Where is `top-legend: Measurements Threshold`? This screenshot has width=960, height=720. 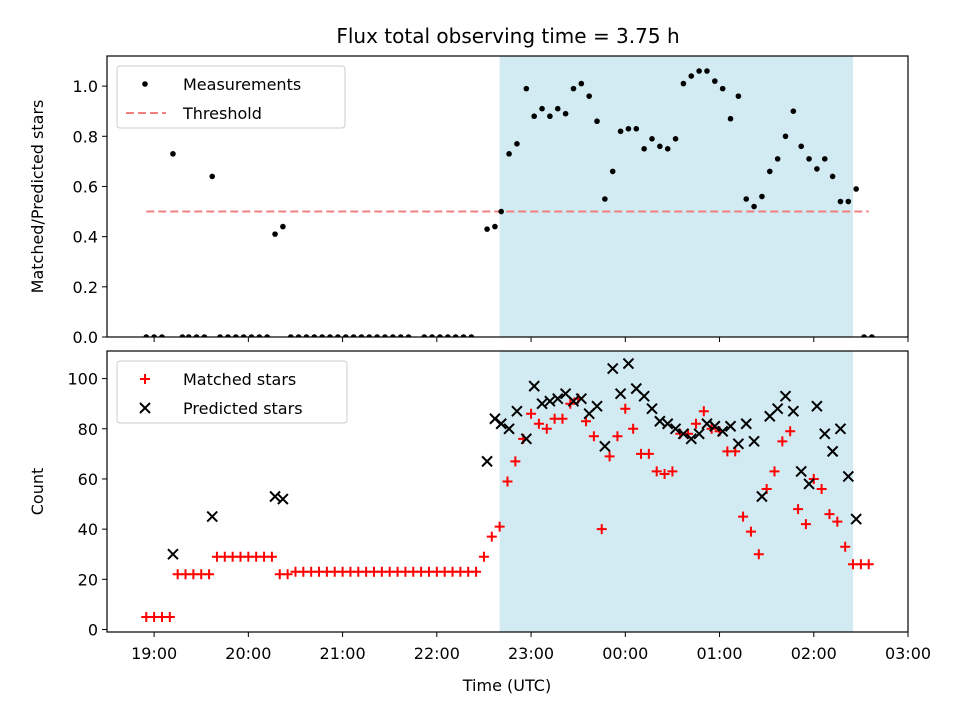
top-legend: Measurements Threshold is located at coordinates (231, 97).